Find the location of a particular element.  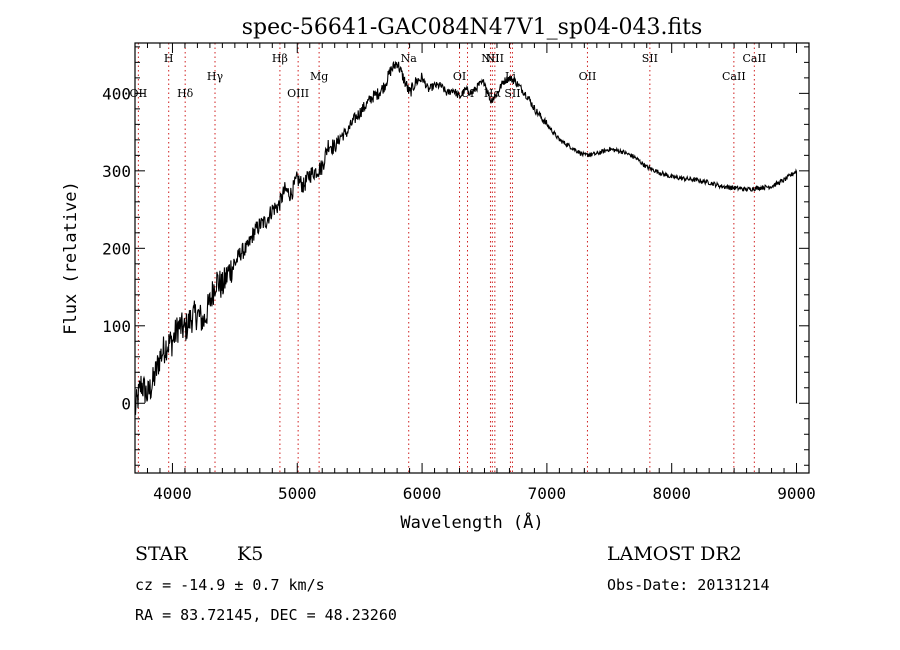

spectral-line-label: Hδ is located at coordinates (185, 93).